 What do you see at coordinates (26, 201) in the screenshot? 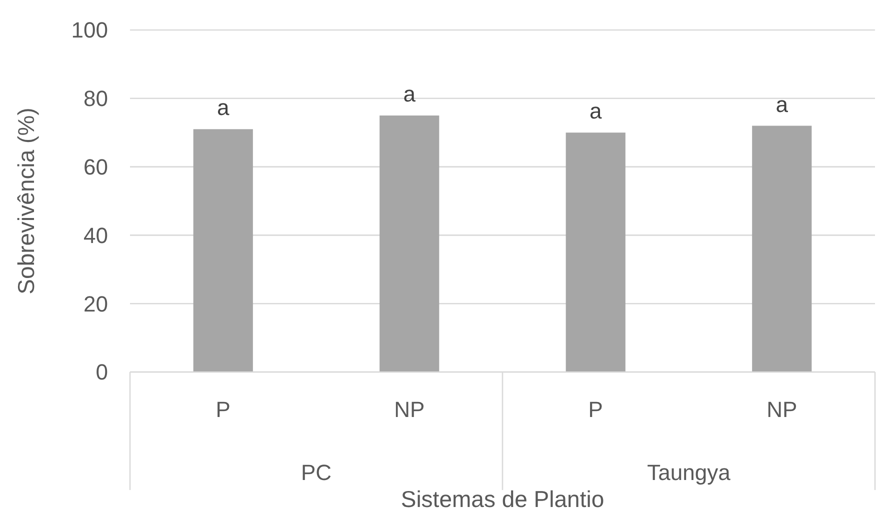
I see `y-axis-title: Sobrevivência (%)` at bounding box center [26, 201].